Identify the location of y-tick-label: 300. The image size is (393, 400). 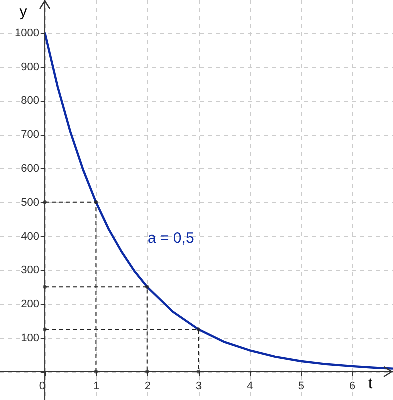
(30, 270).